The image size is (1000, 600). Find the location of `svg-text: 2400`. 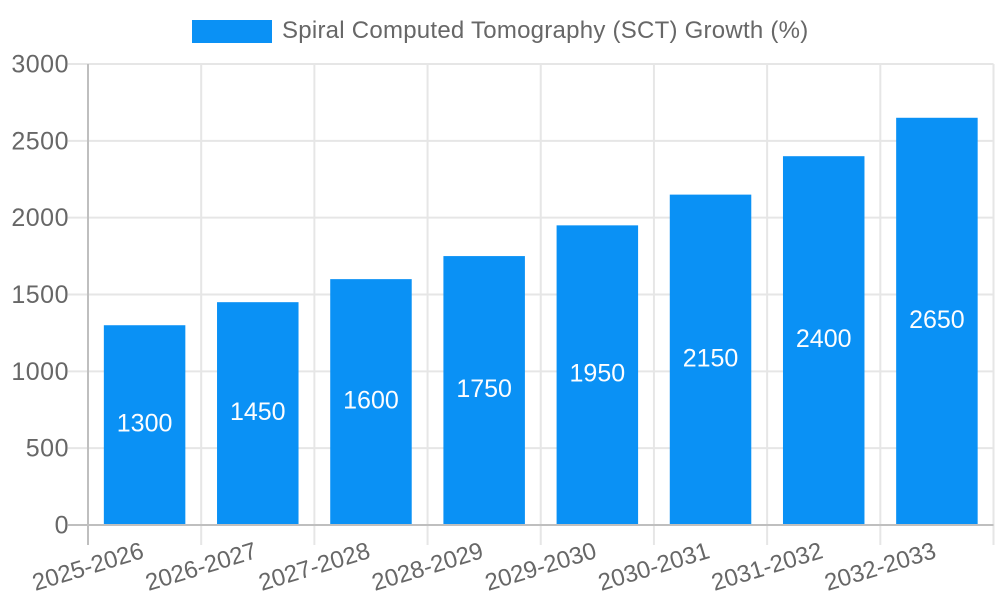

svg-text: 2400 is located at coordinates (824, 339).